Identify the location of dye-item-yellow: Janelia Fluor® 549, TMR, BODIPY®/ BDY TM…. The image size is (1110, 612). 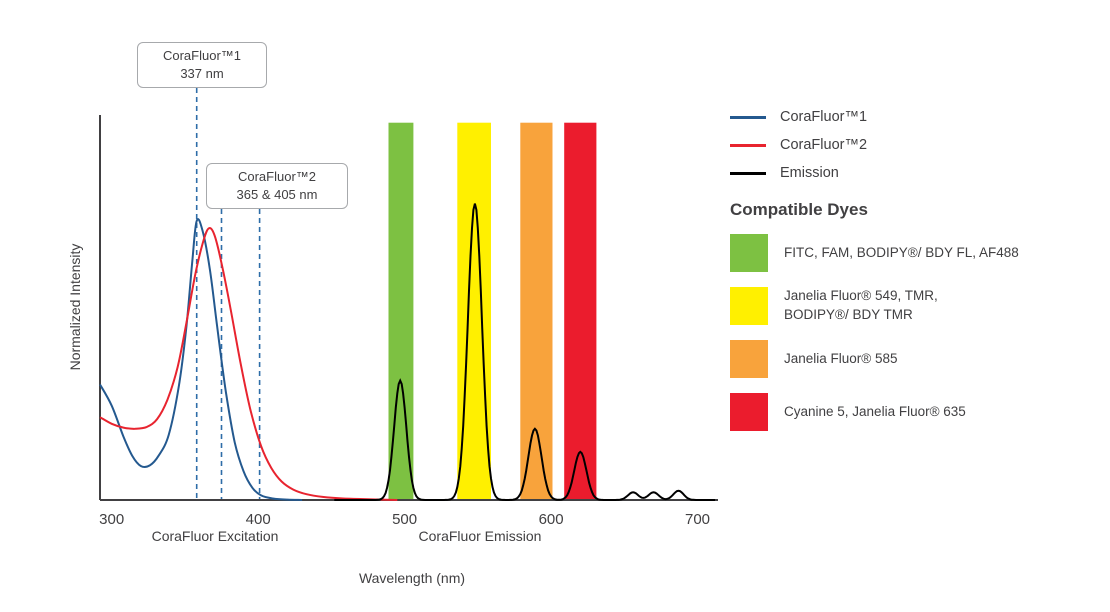
(916, 306).